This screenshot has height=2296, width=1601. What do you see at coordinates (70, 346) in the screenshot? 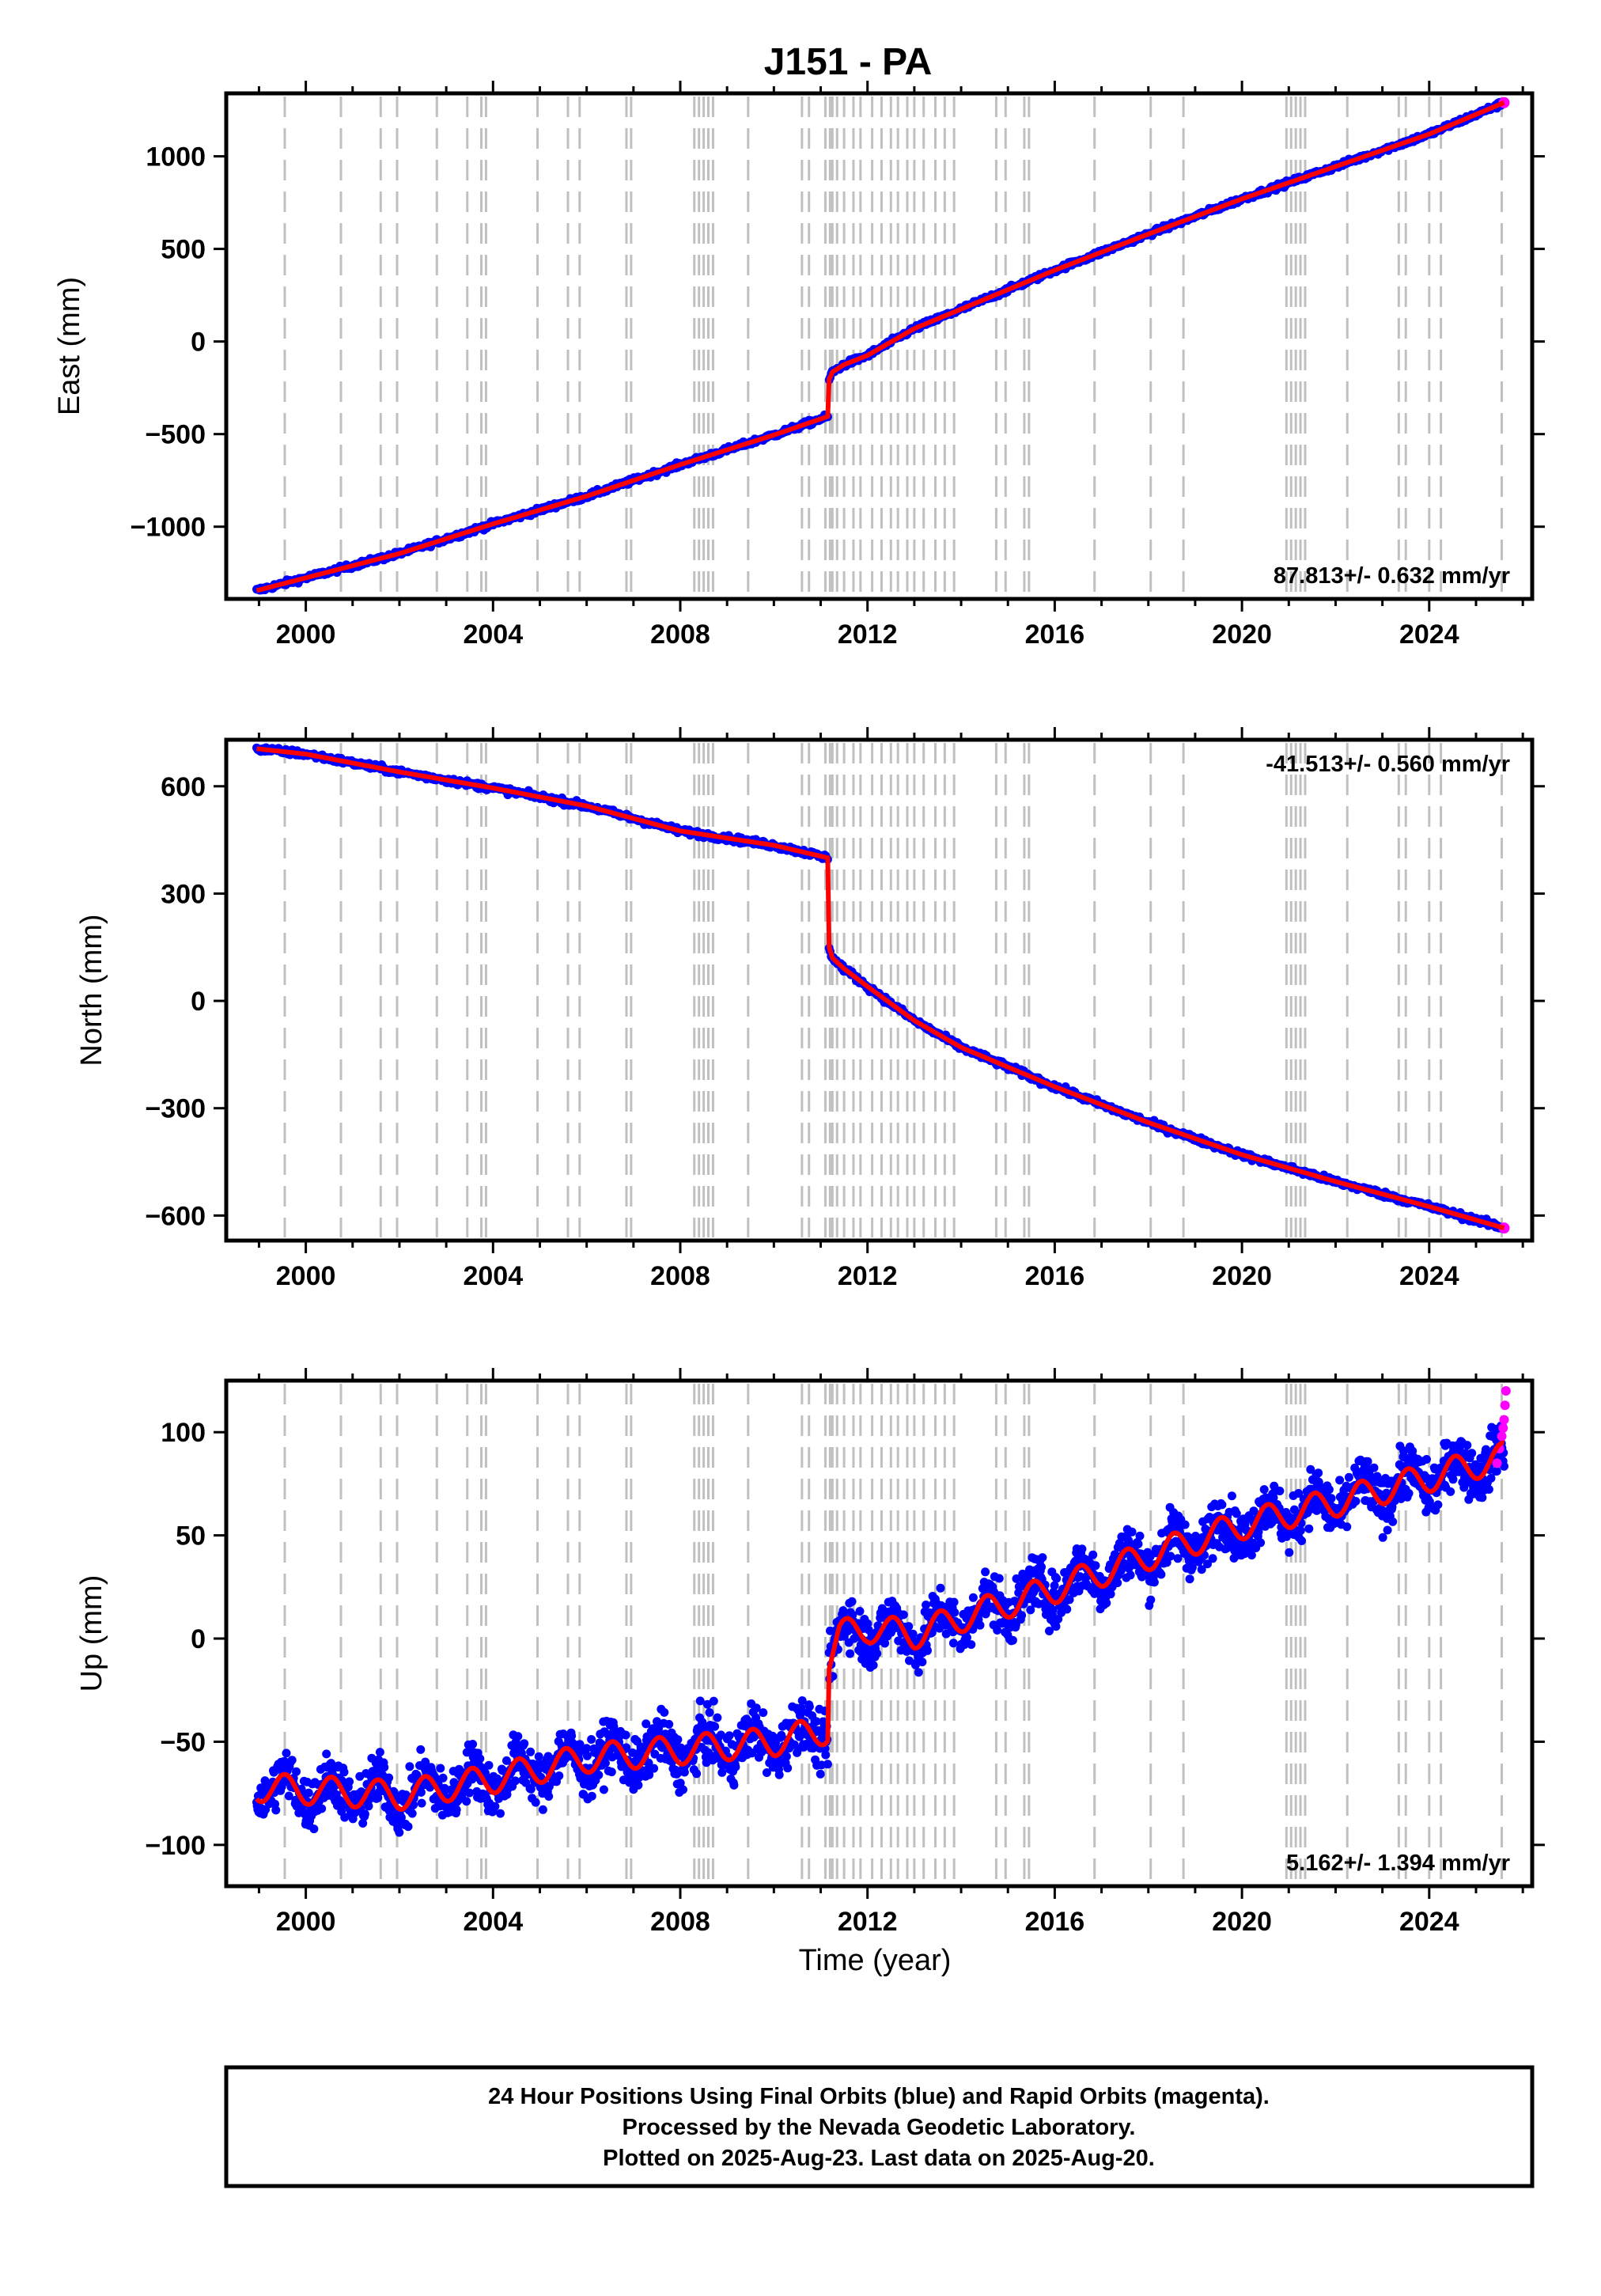
I see `east-y-axis-label: East (mm)` at bounding box center [70, 346].